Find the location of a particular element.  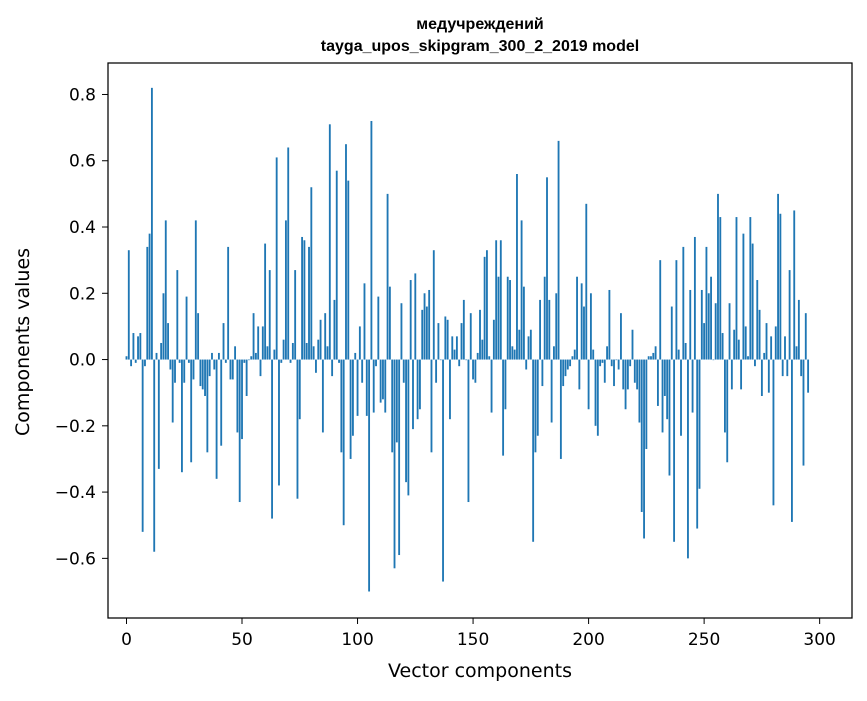

chart-subtitle: tayga_upos_skipgram_300_2_2019 model is located at coordinates (480, 46).